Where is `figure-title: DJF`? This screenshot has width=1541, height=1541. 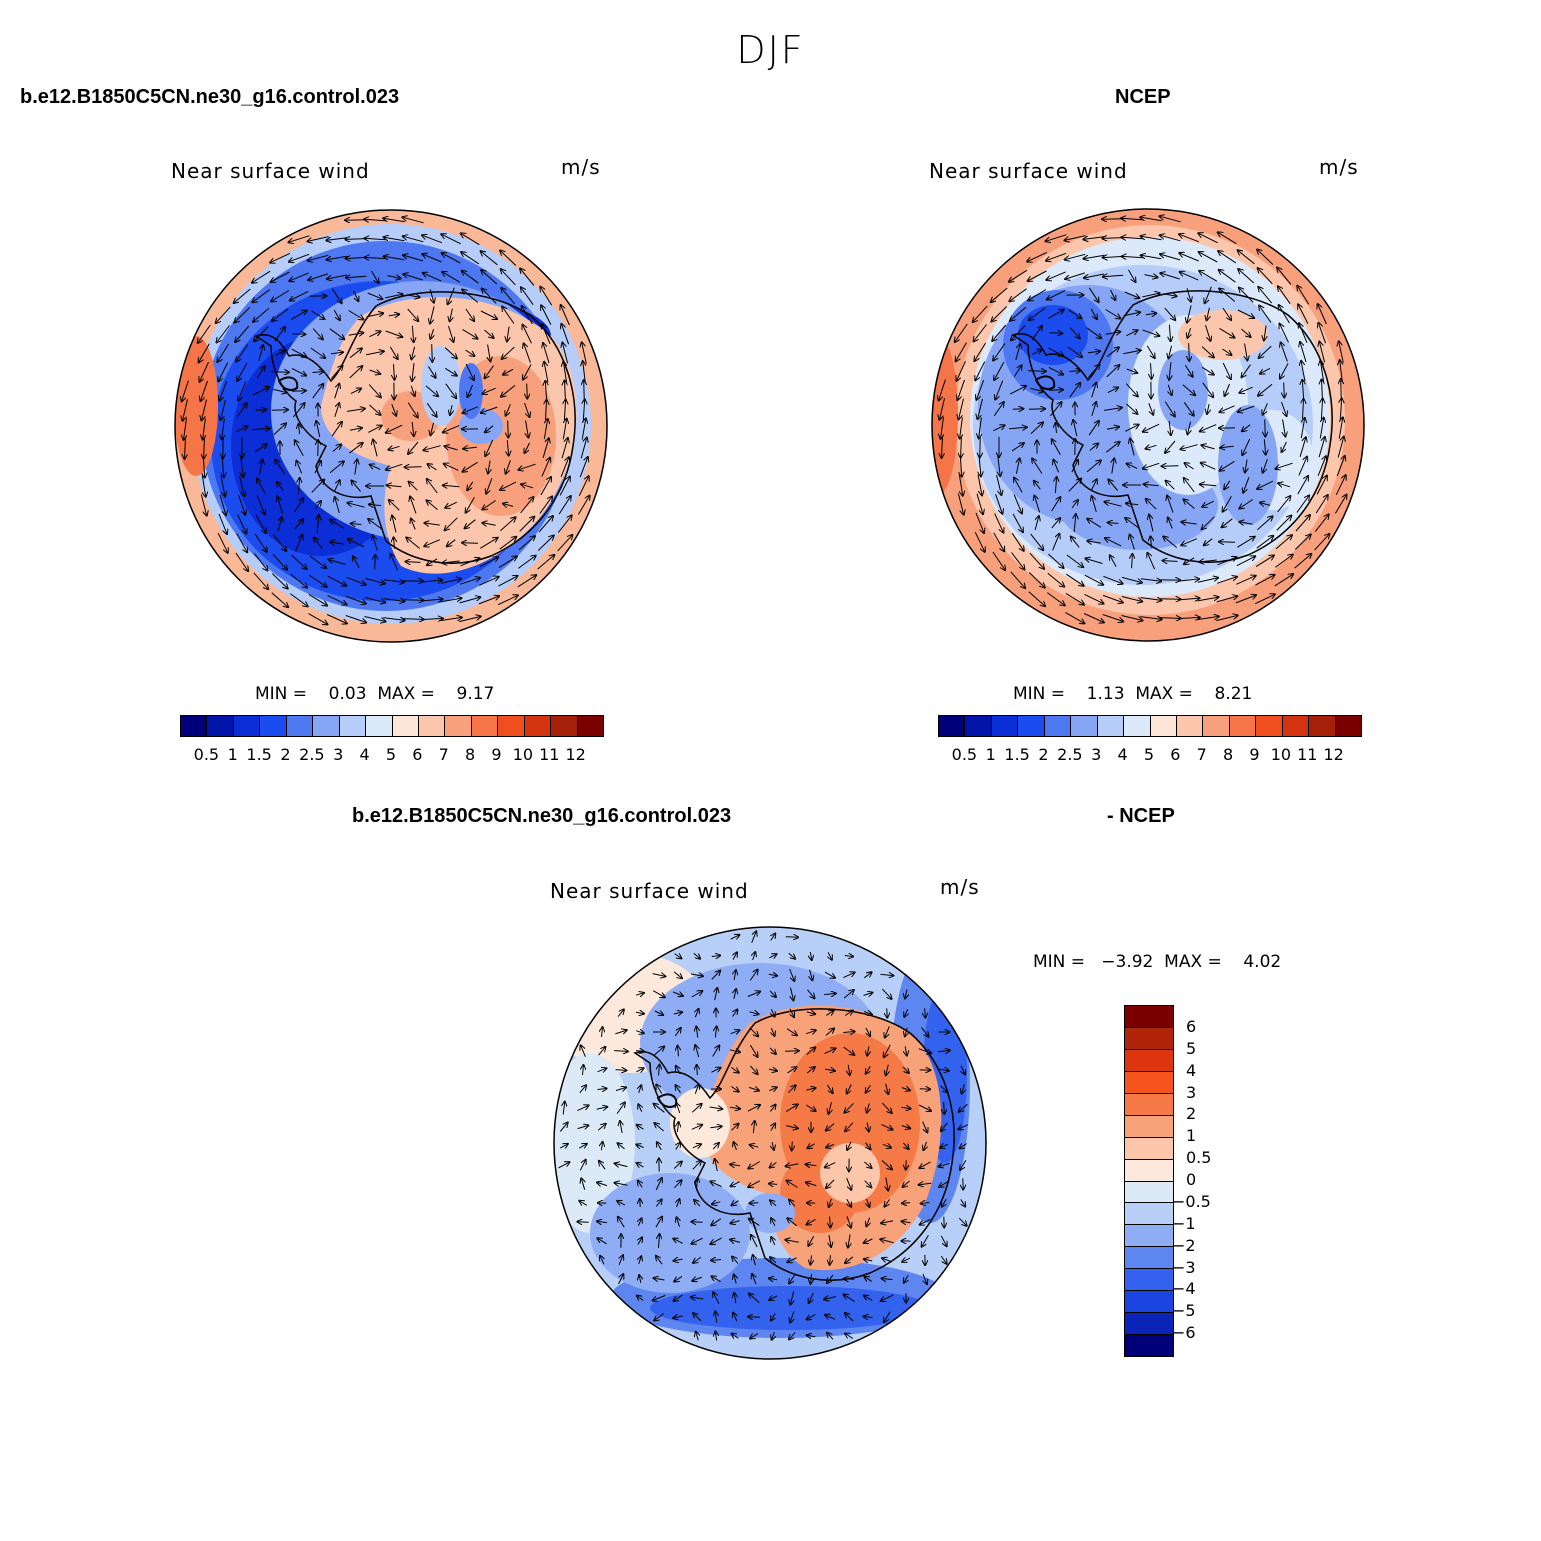
figure-title: DJF is located at coordinates (770, 50).